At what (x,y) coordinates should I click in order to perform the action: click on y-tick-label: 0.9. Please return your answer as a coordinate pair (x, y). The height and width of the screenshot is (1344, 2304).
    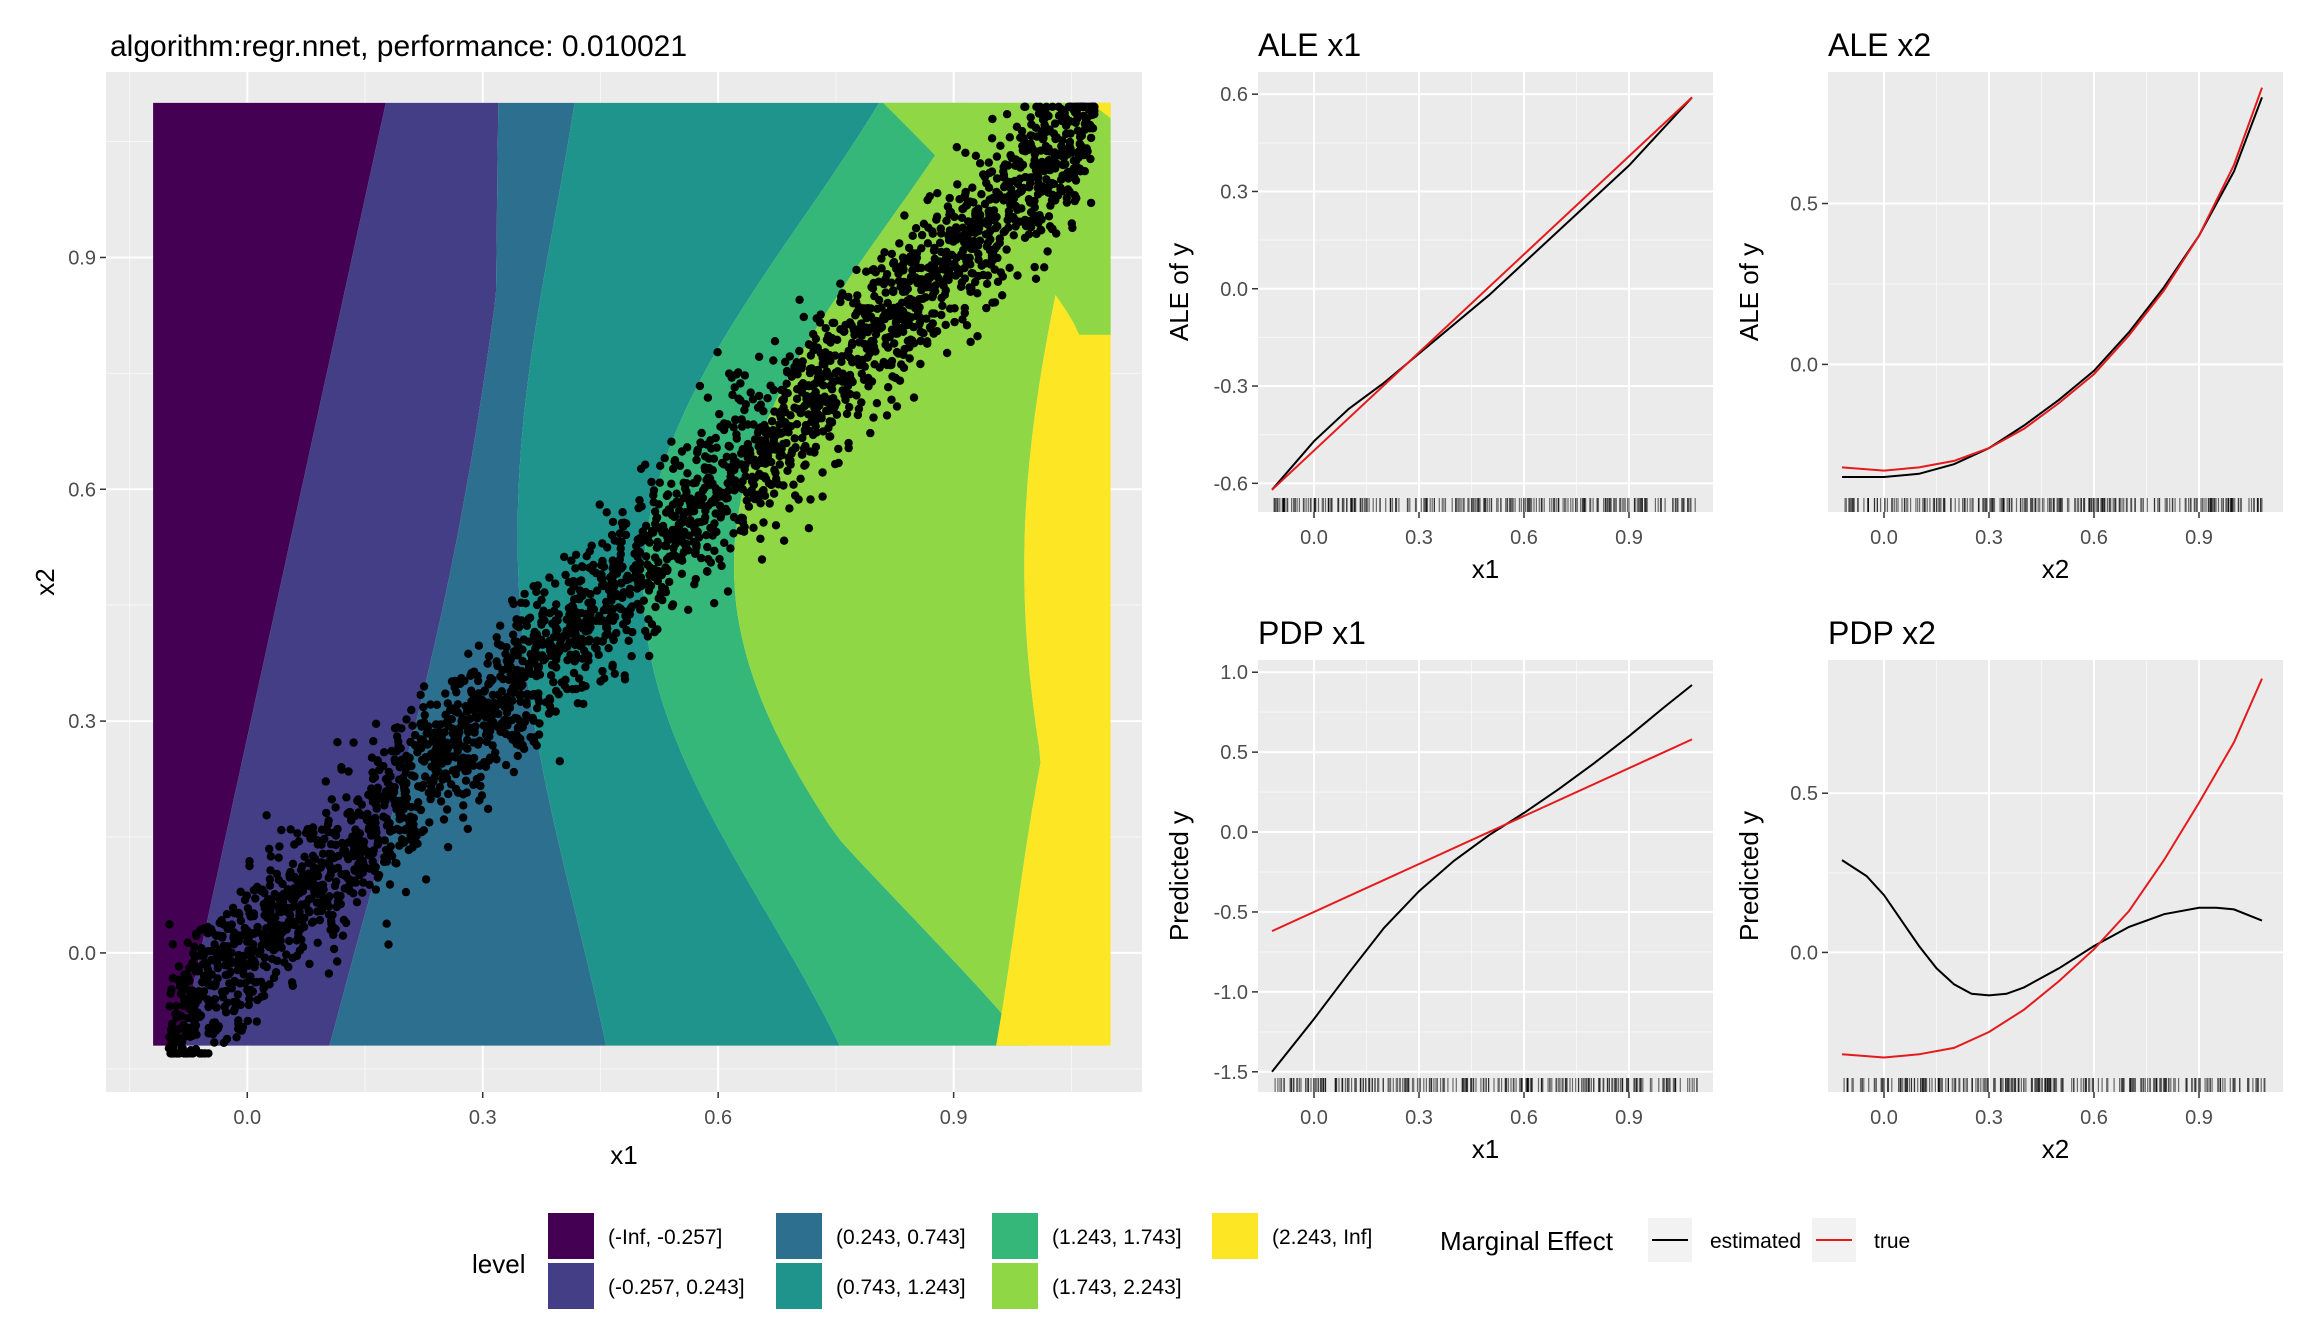
    Looking at the image, I should click on (82, 258).